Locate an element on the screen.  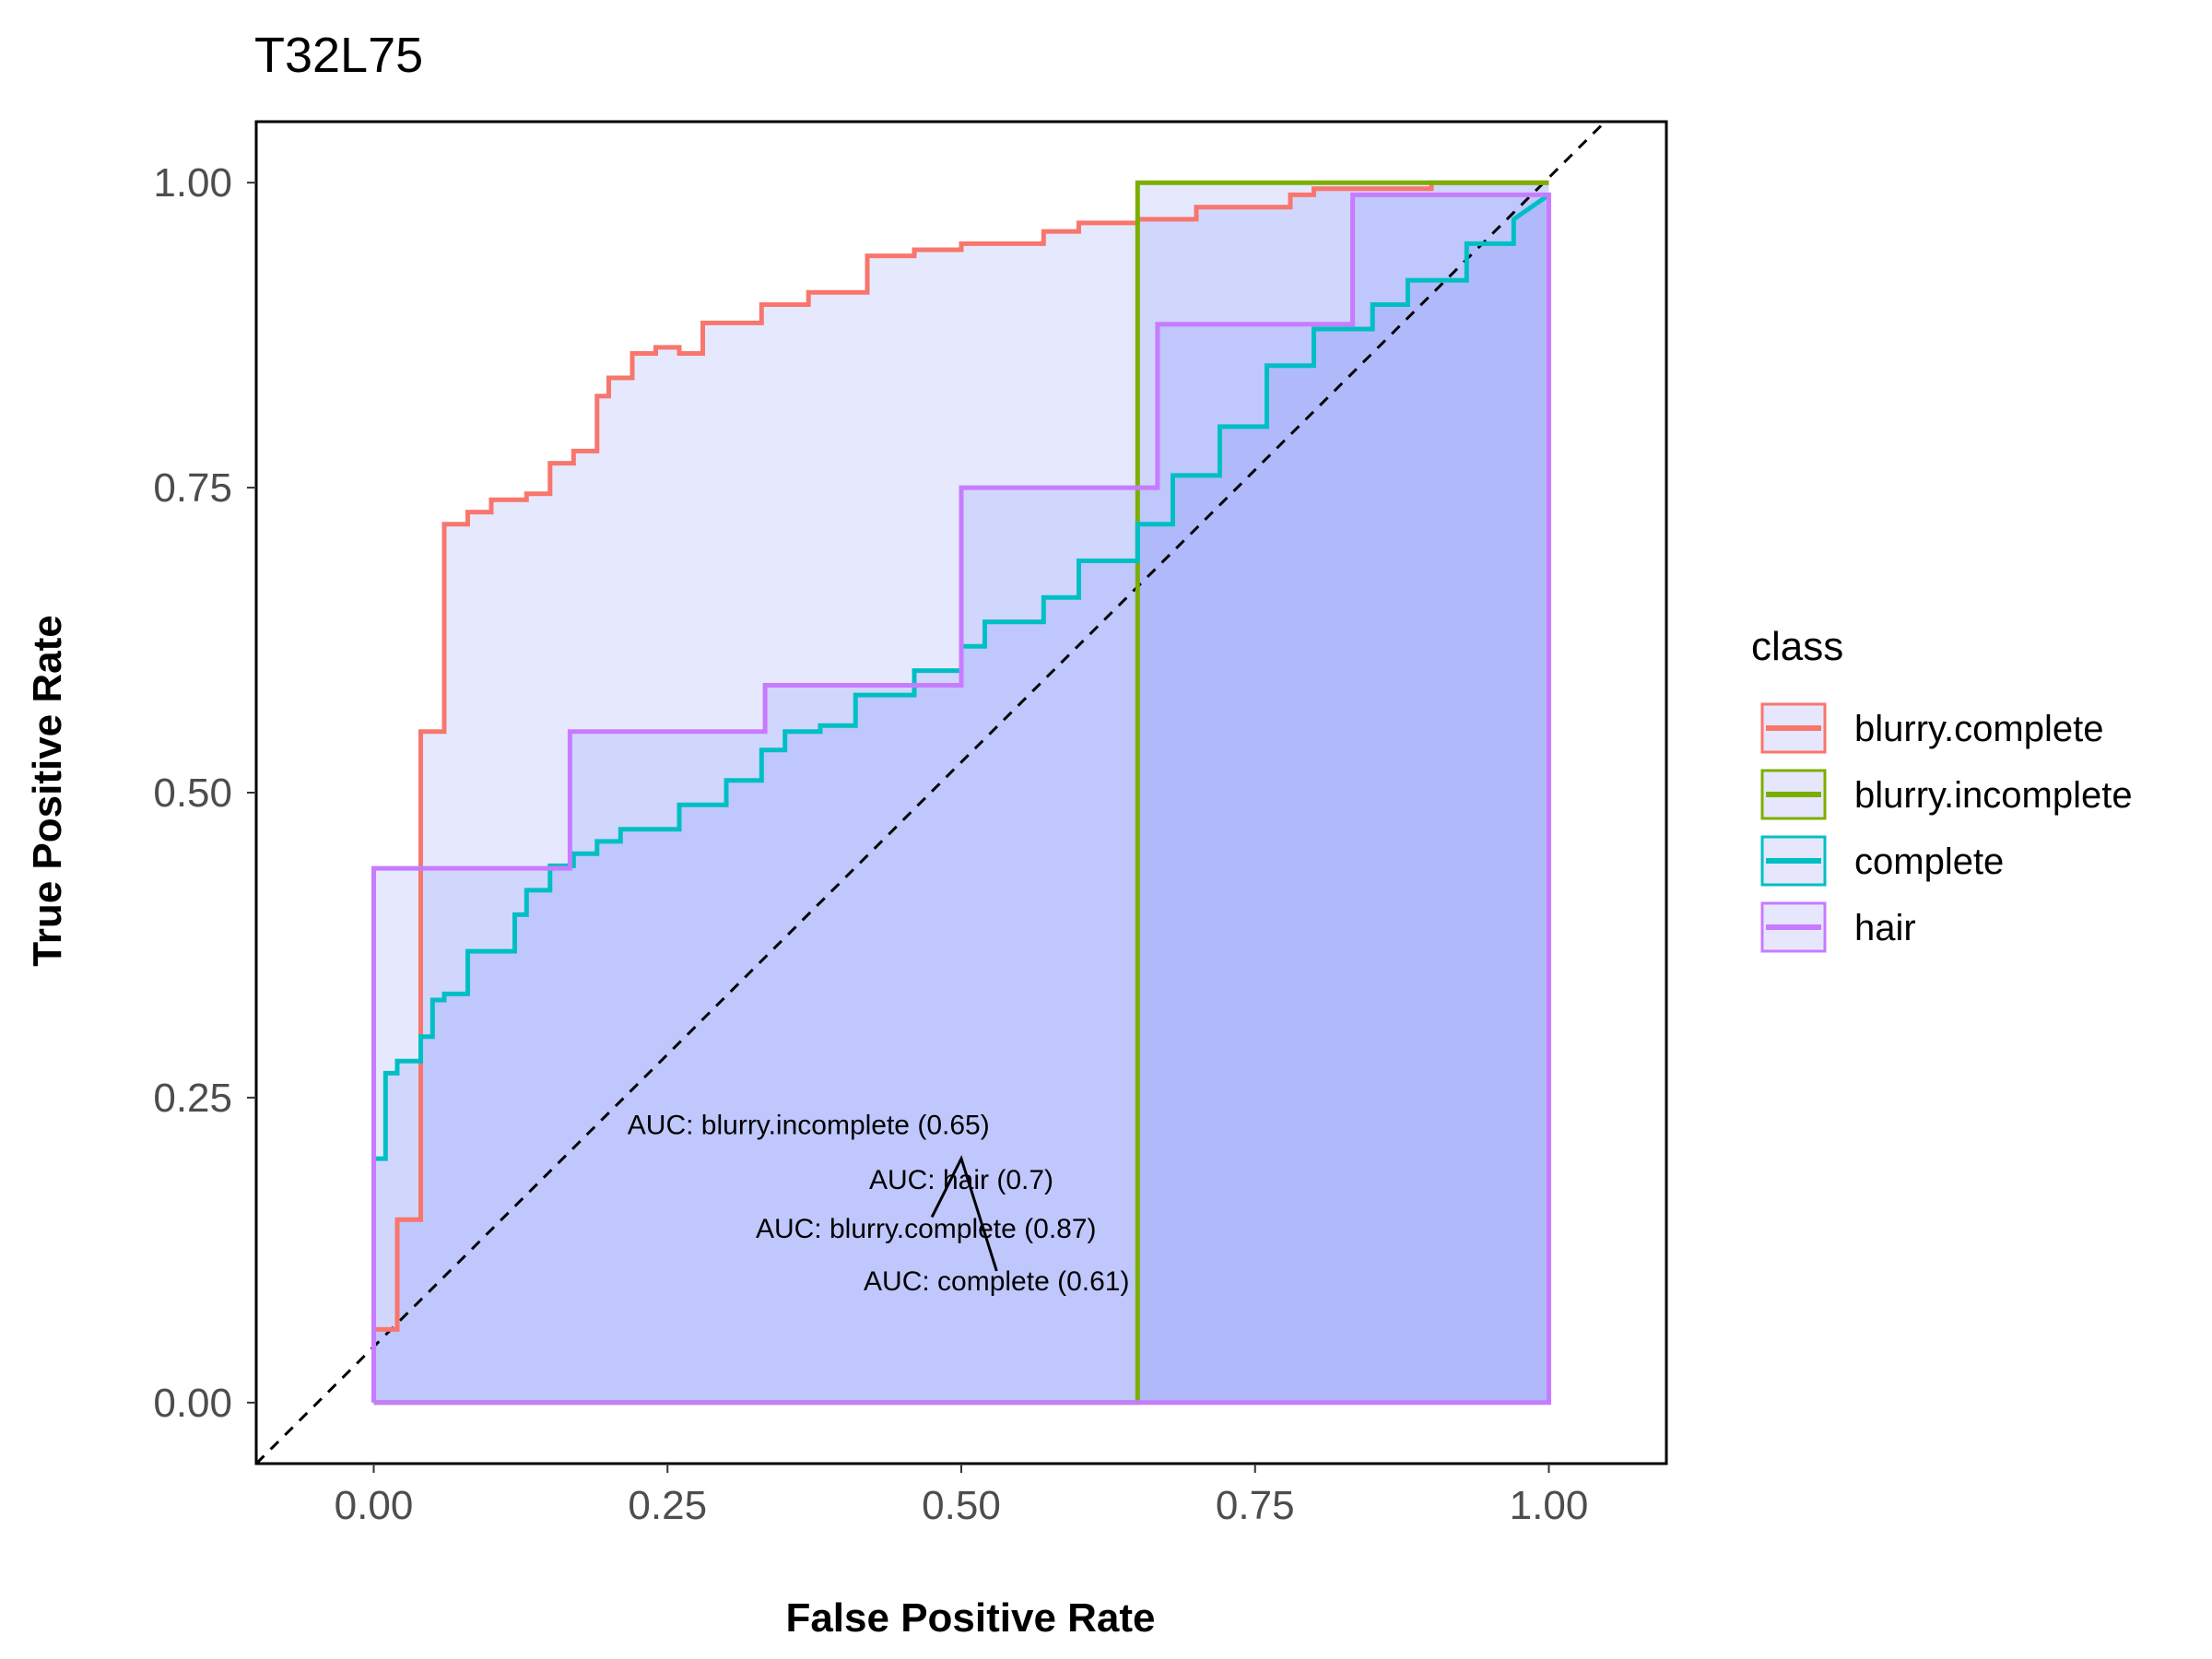
legend-label: hair is located at coordinates (1885, 928).